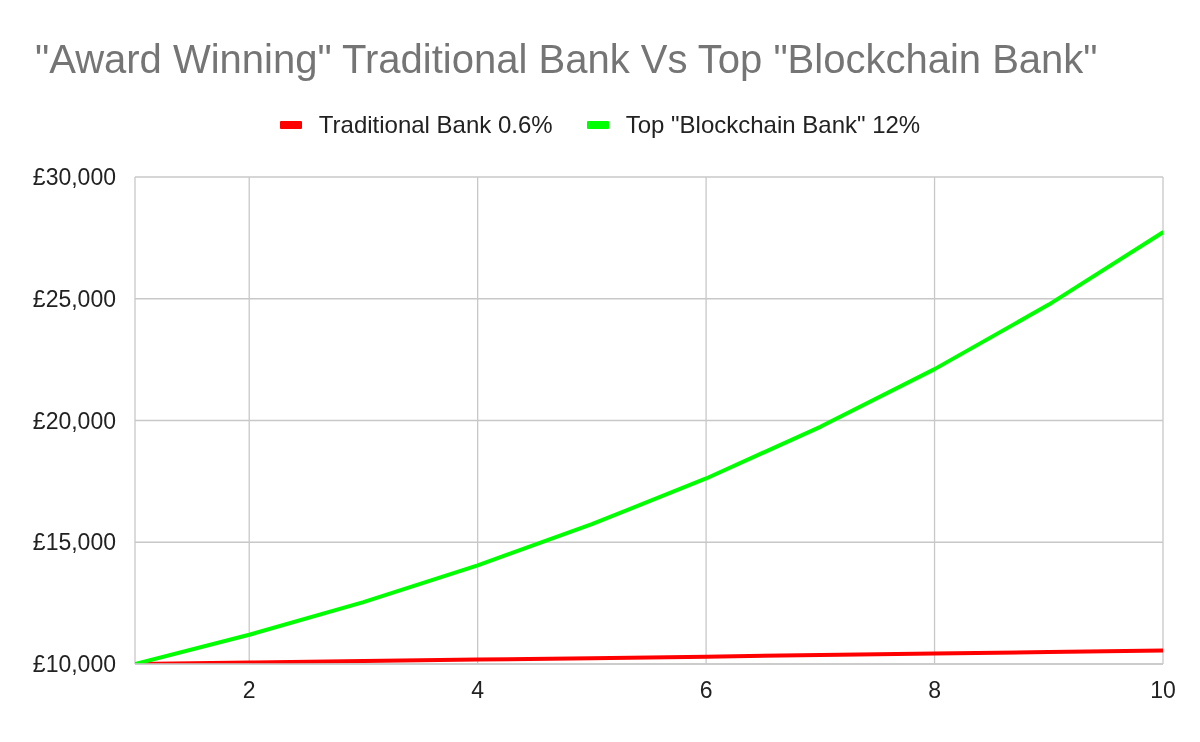 This screenshot has height=742, width=1200. What do you see at coordinates (74, 298) in the screenshot?
I see `y-tick-label: £25,000` at bounding box center [74, 298].